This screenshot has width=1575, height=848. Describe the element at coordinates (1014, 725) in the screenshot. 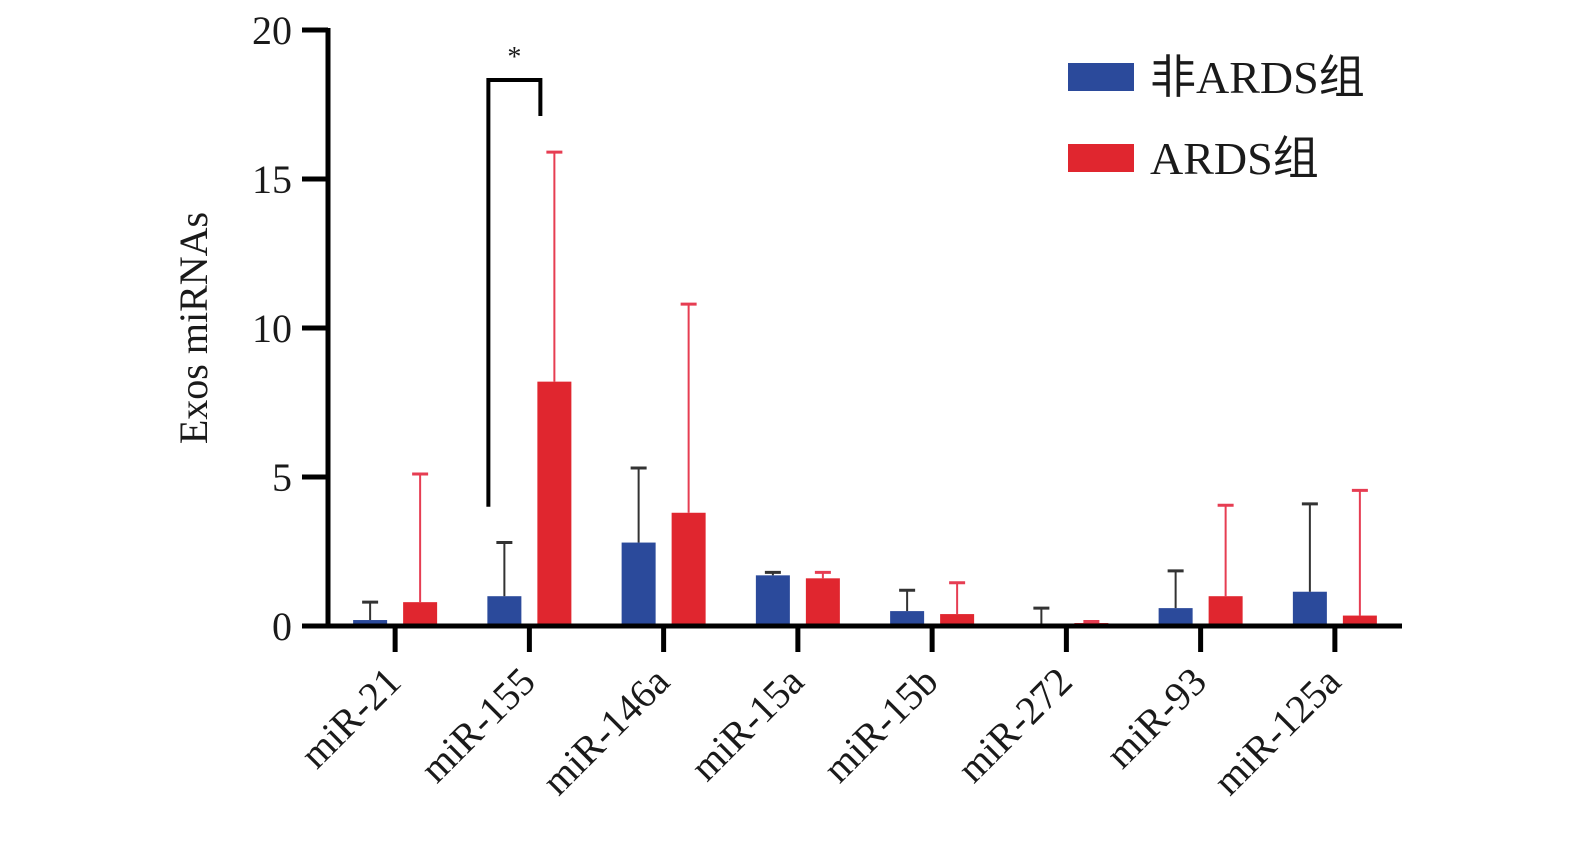

I see `x-tick-label: miR-272` at that location.